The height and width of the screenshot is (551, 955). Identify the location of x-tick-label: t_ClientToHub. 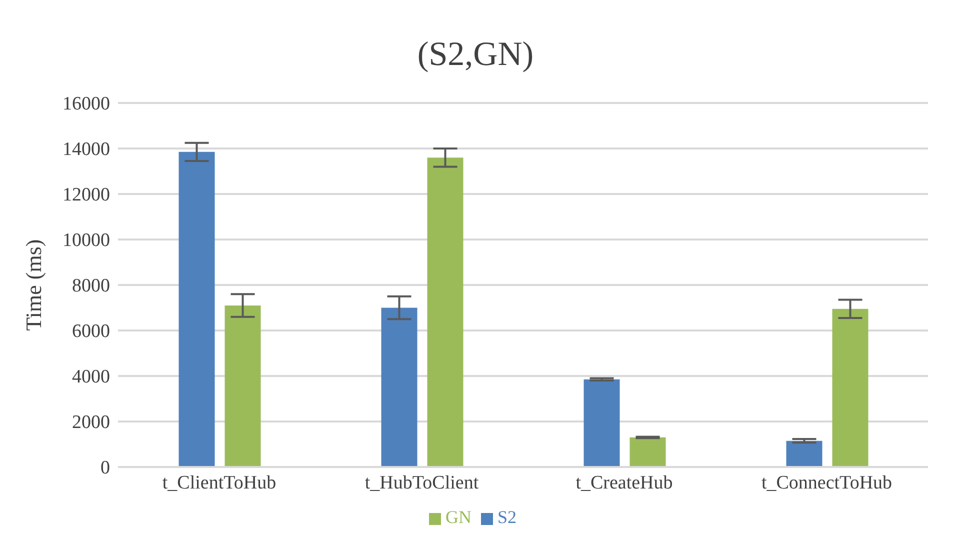
(219, 483).